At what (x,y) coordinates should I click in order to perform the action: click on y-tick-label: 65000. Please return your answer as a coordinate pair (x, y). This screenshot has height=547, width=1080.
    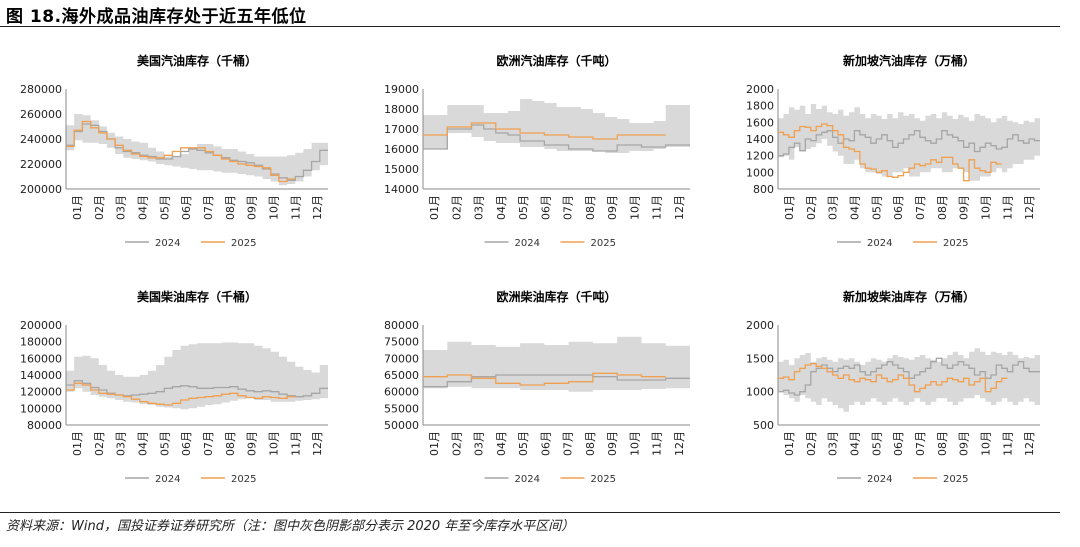
    Looking at the image, I should click on (401, 375).